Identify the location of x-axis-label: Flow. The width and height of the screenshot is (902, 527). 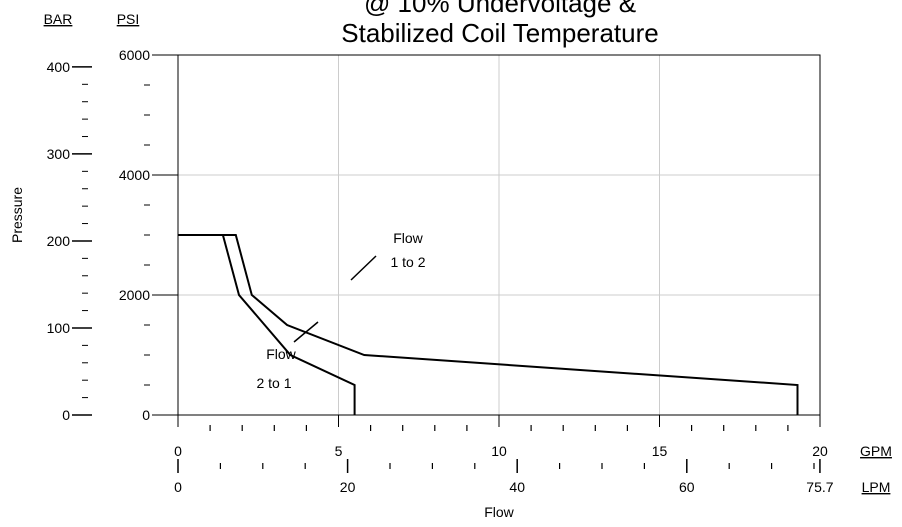
(499, 512).